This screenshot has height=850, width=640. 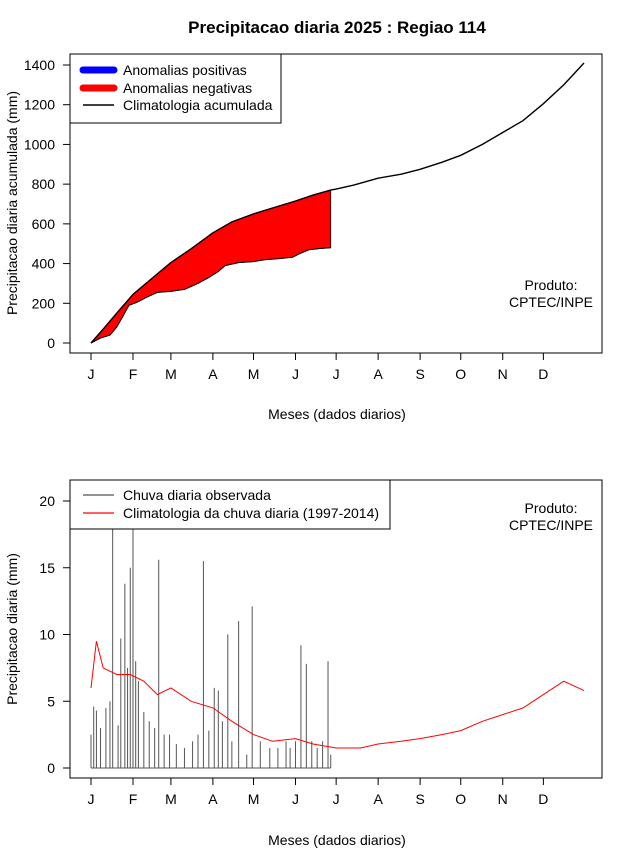 What do you see at coordinates (12, 203) in the screenshot?
I see `accumulated-y-axis-label: Precipitacao diaria acumulada (mm)` at bounding box center [12, 203].